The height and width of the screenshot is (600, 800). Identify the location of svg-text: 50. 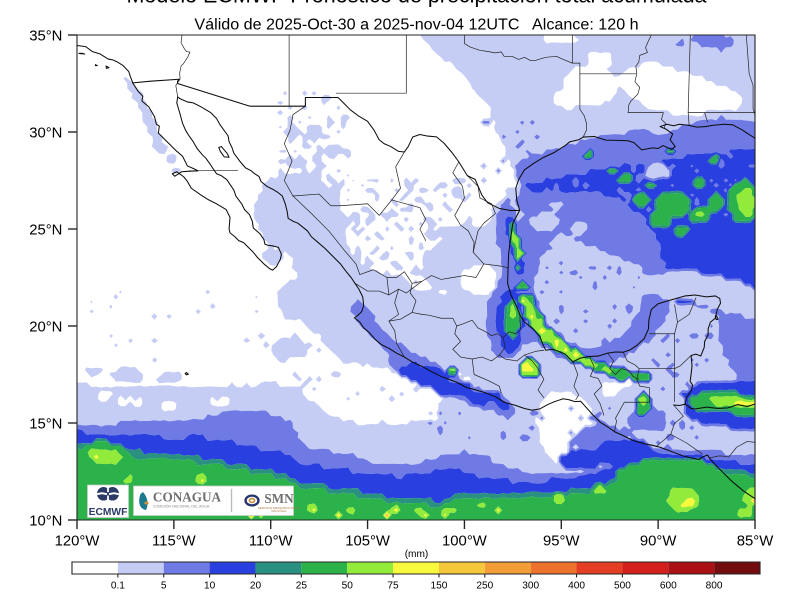
(348, 585).